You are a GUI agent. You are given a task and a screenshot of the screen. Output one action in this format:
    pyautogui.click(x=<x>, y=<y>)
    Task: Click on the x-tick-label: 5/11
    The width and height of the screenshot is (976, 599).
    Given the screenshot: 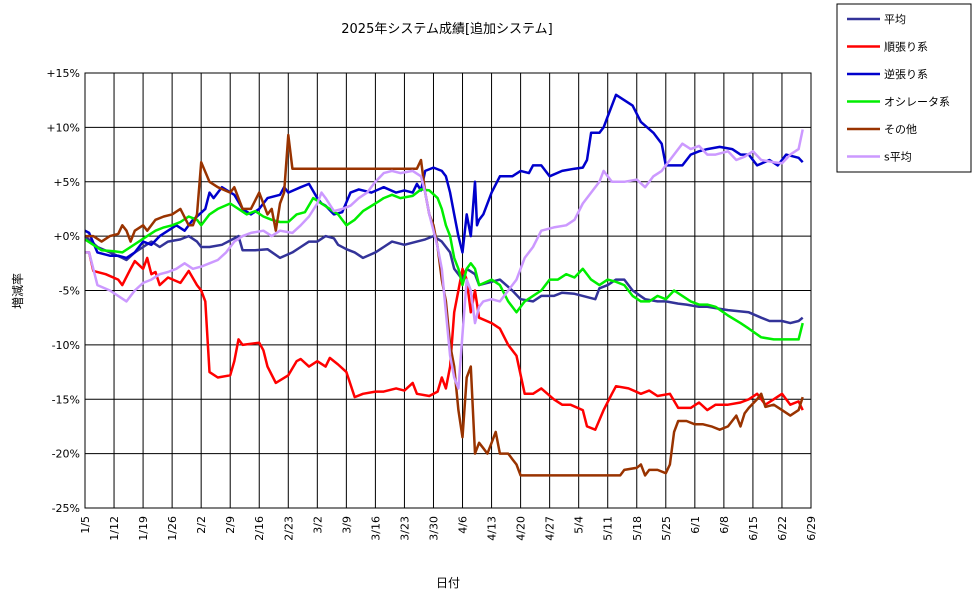 What is the action you would take?
    pyautogui.click(x=608, y=528)
    